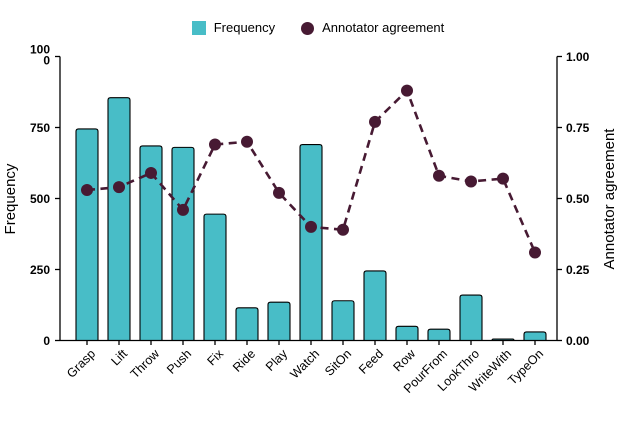 This screenshot has width=636, height=422. Describe the element at coordinates (343, 229) in the screenshot. I see `point-siton` at that location.